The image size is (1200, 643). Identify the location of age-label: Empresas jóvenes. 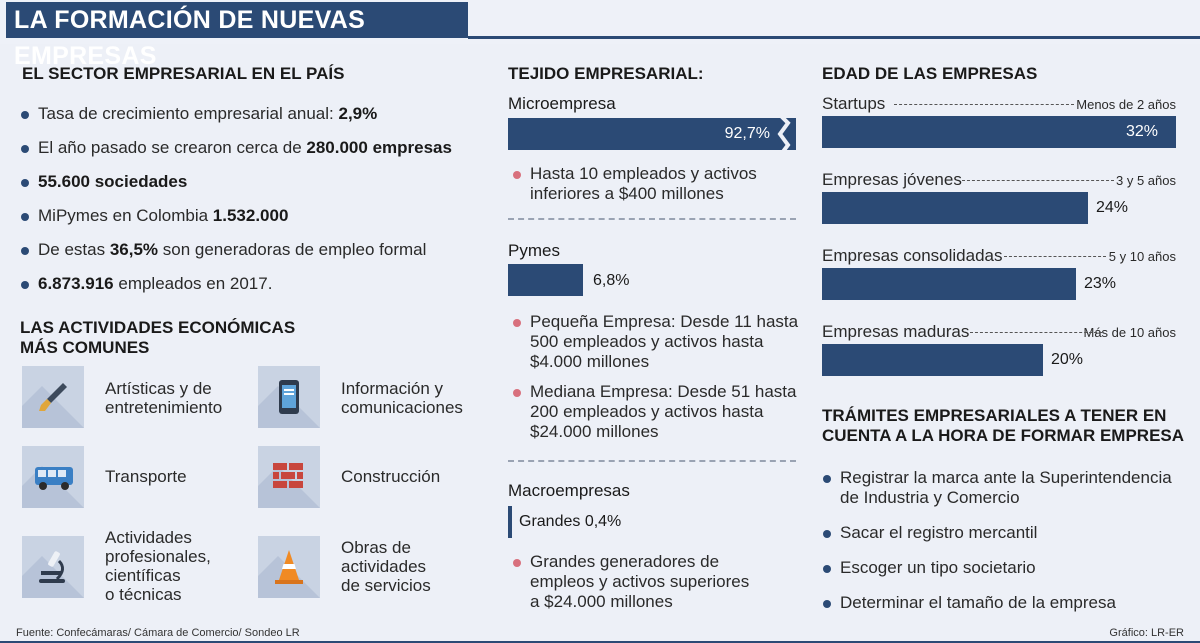
(892, 179).